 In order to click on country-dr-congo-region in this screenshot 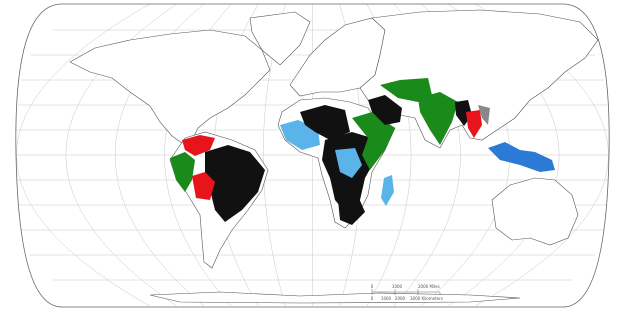, I will do `click(348, 163)`.